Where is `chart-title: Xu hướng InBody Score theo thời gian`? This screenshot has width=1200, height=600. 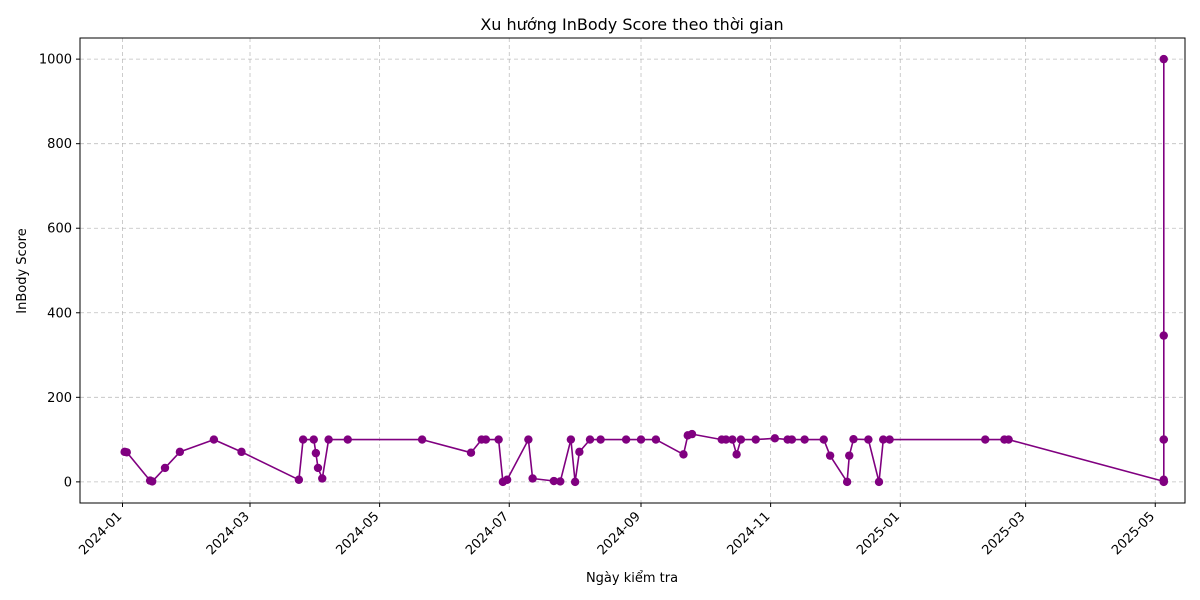 chart-title: Xu hướng InBody Score theo thời gian is located at coordinates (631, 24).